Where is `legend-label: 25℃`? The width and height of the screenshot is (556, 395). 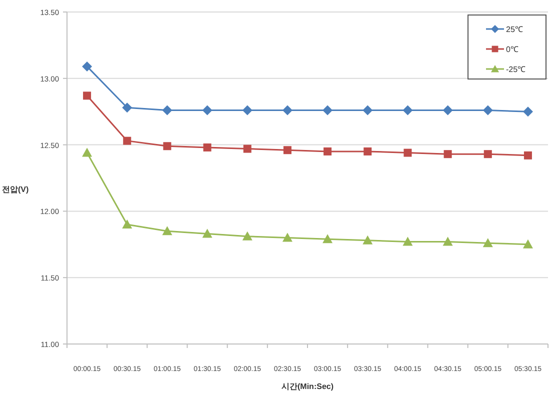
legend-label: 25℃ is located at coordinates (514, 29).